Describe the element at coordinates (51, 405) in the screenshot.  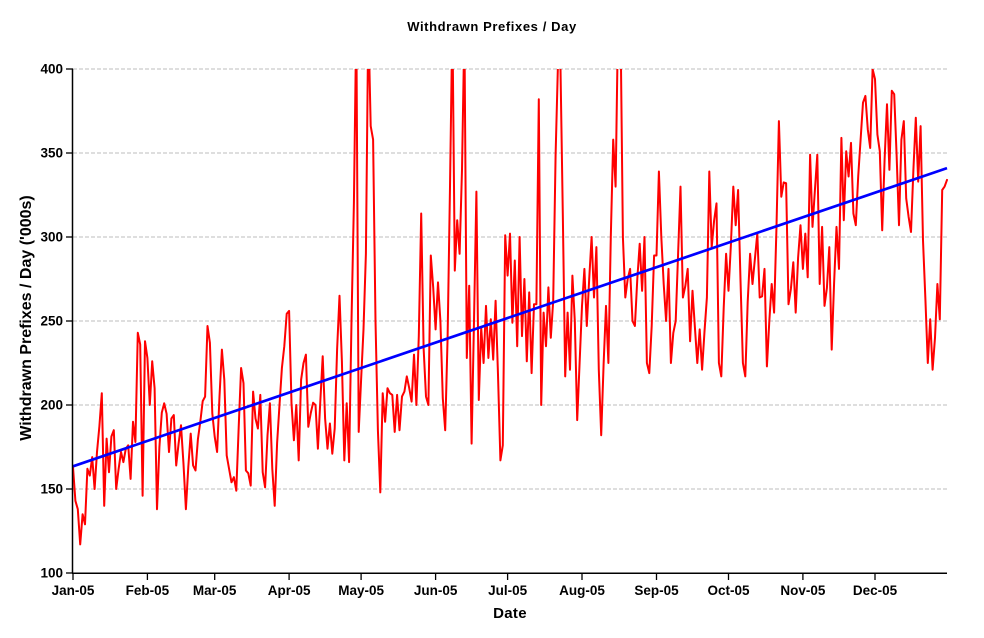
I see `svg-text: 200` at that location.